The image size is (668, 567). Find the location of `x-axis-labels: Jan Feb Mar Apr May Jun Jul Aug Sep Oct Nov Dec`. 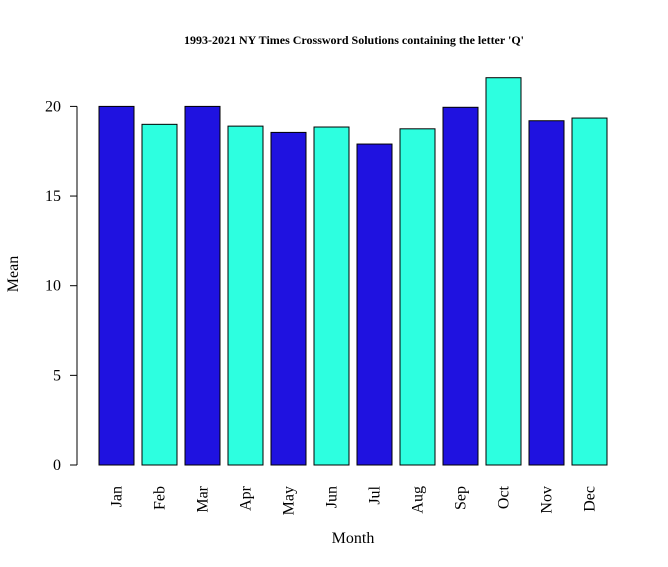

x-axis-labels: Jan Feb Mar Apr May Jun Jul Aug Sep Oct Nov Dec is located at coordinates (354, 500).